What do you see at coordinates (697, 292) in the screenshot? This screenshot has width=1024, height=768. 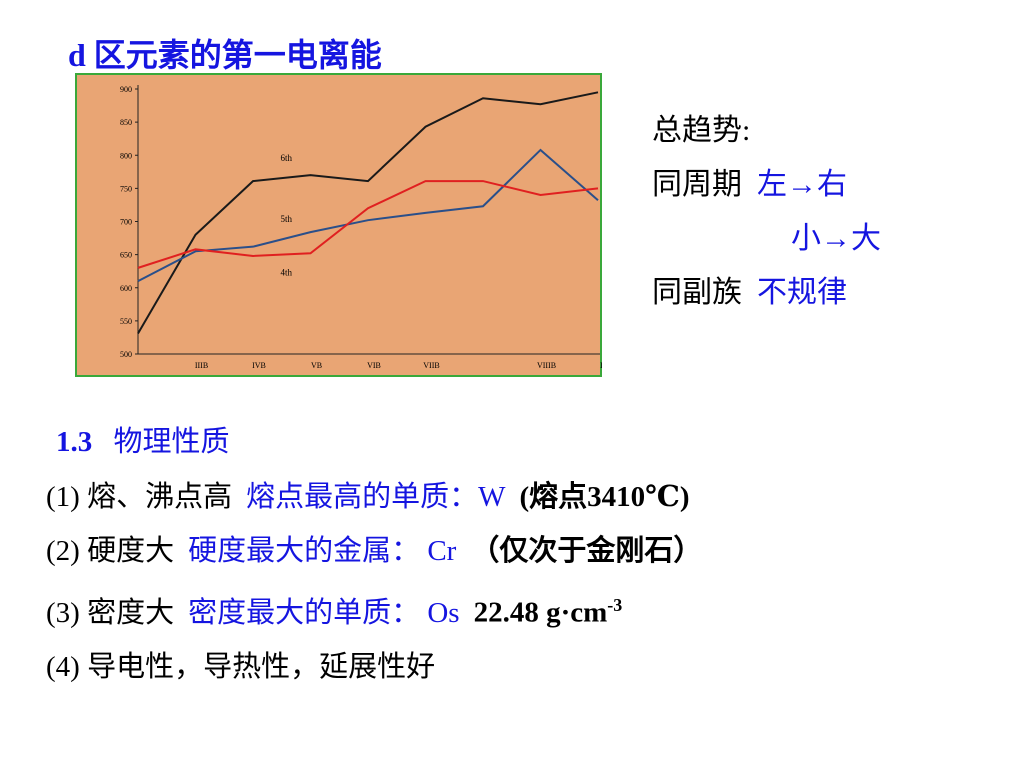 I see `trend-label: 同副族` at bounding box center [697, 292].